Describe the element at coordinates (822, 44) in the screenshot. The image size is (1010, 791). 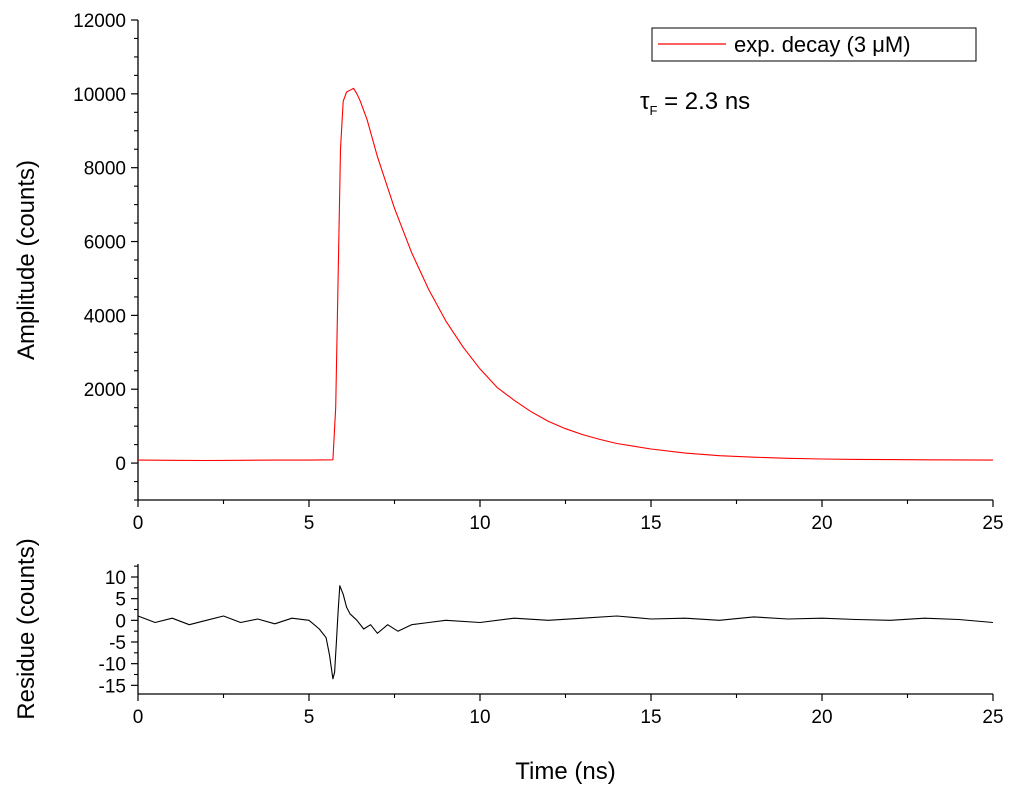
I see `legend-label: exp. decay (3 μM)` at that location.